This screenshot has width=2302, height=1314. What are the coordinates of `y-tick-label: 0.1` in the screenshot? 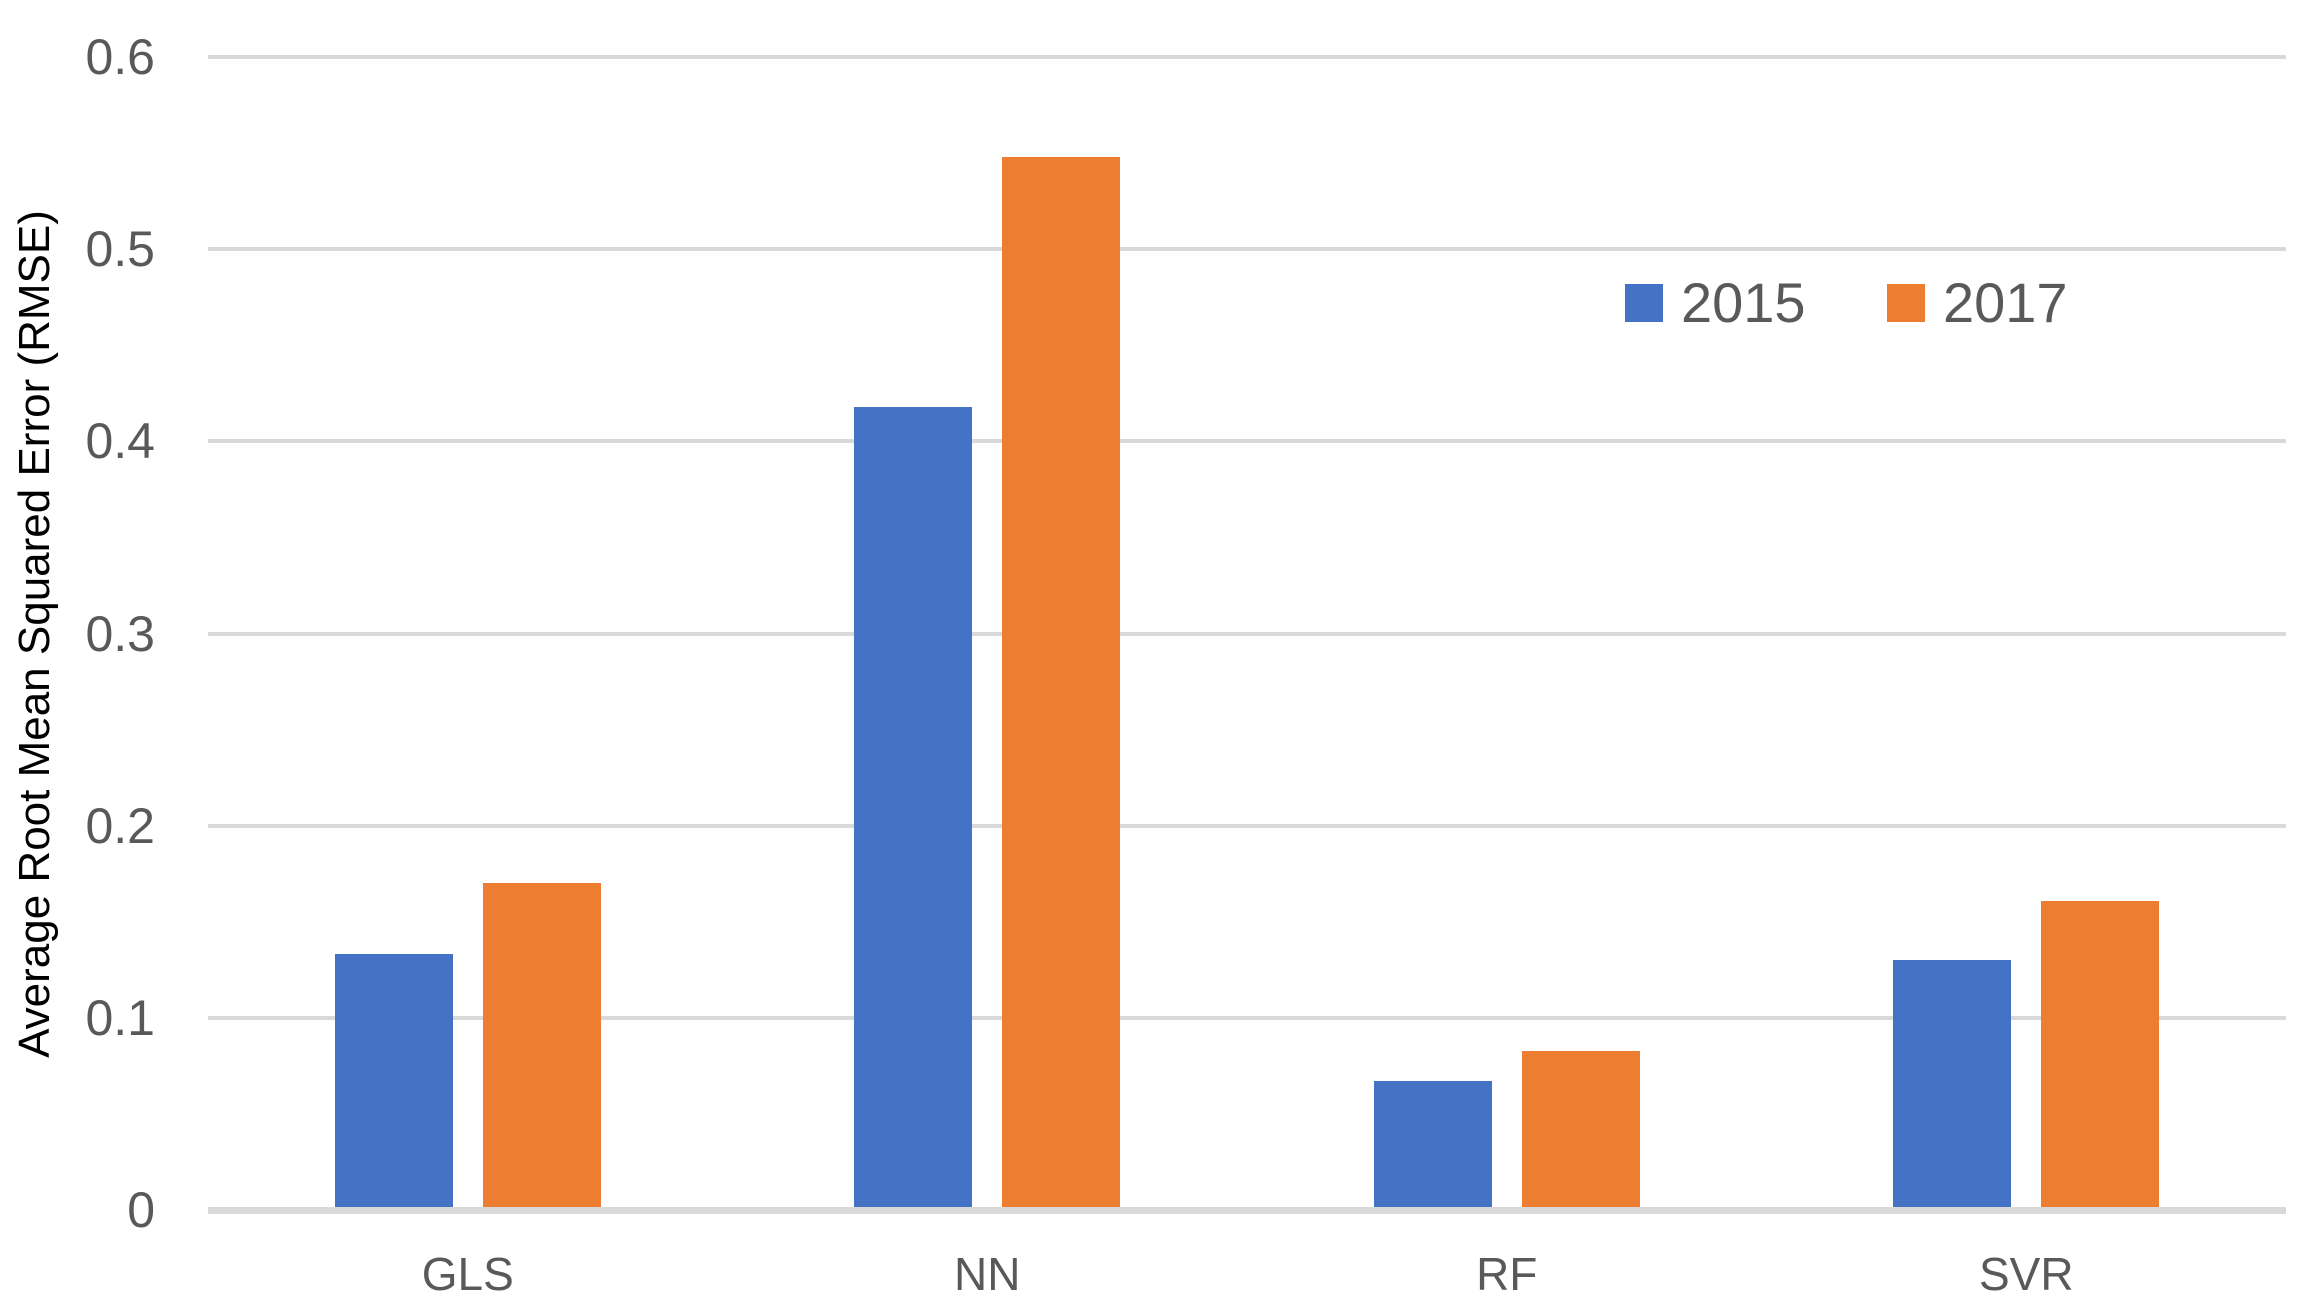 It's located at (120, 1017).